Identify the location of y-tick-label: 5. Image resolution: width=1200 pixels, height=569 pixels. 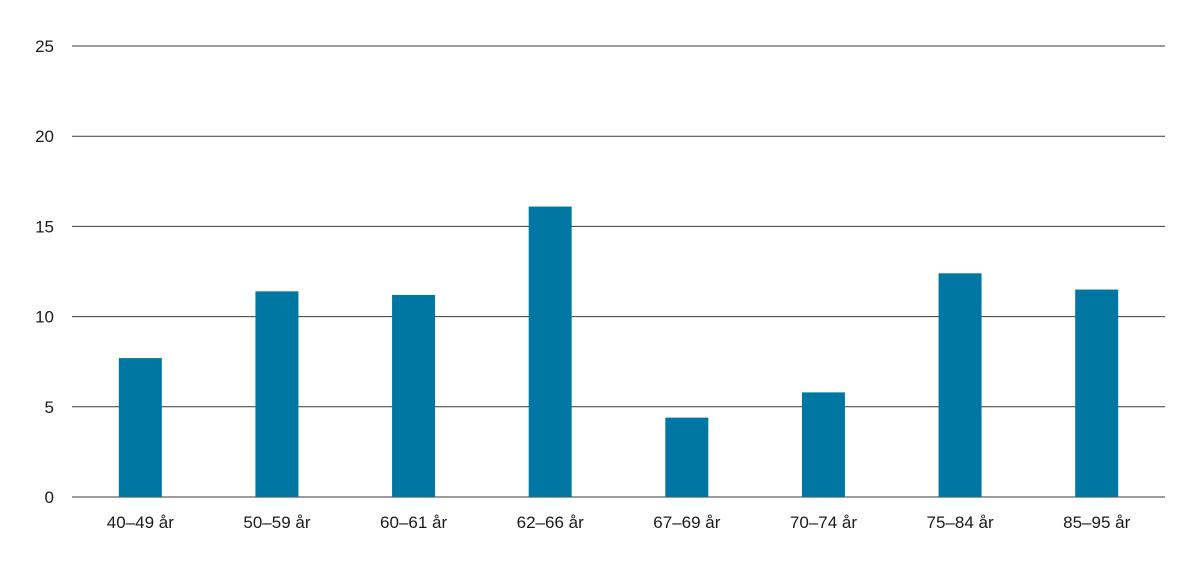
(49, 407).